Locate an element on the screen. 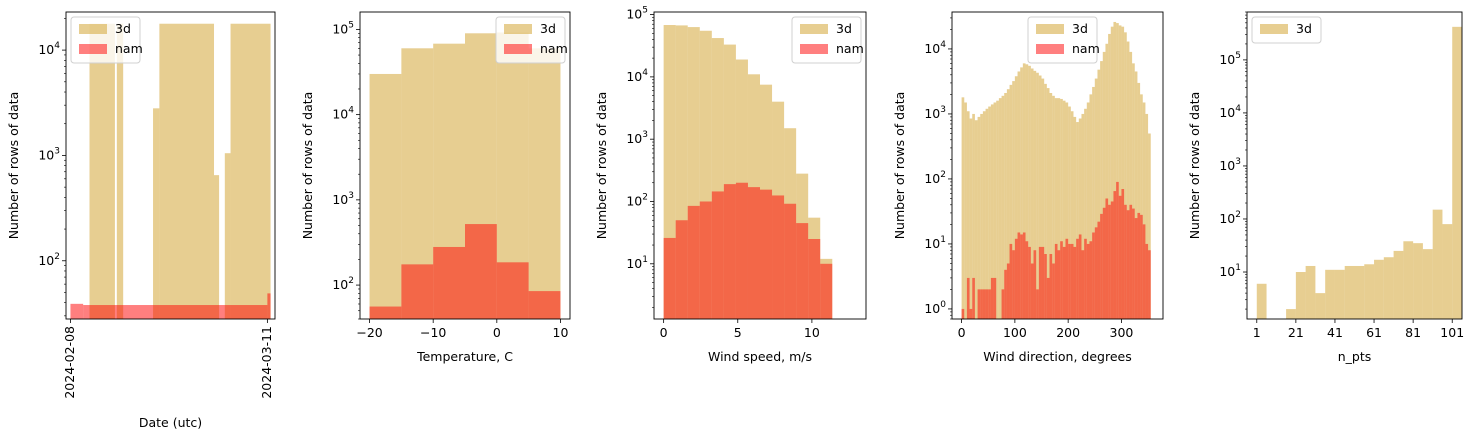 Image resolution: width=1473 pixels, height=440 pixels. y-axis: 10¹ 10² 10³ 10⁴ 10⁵ is located at coordinates (1233, 160).